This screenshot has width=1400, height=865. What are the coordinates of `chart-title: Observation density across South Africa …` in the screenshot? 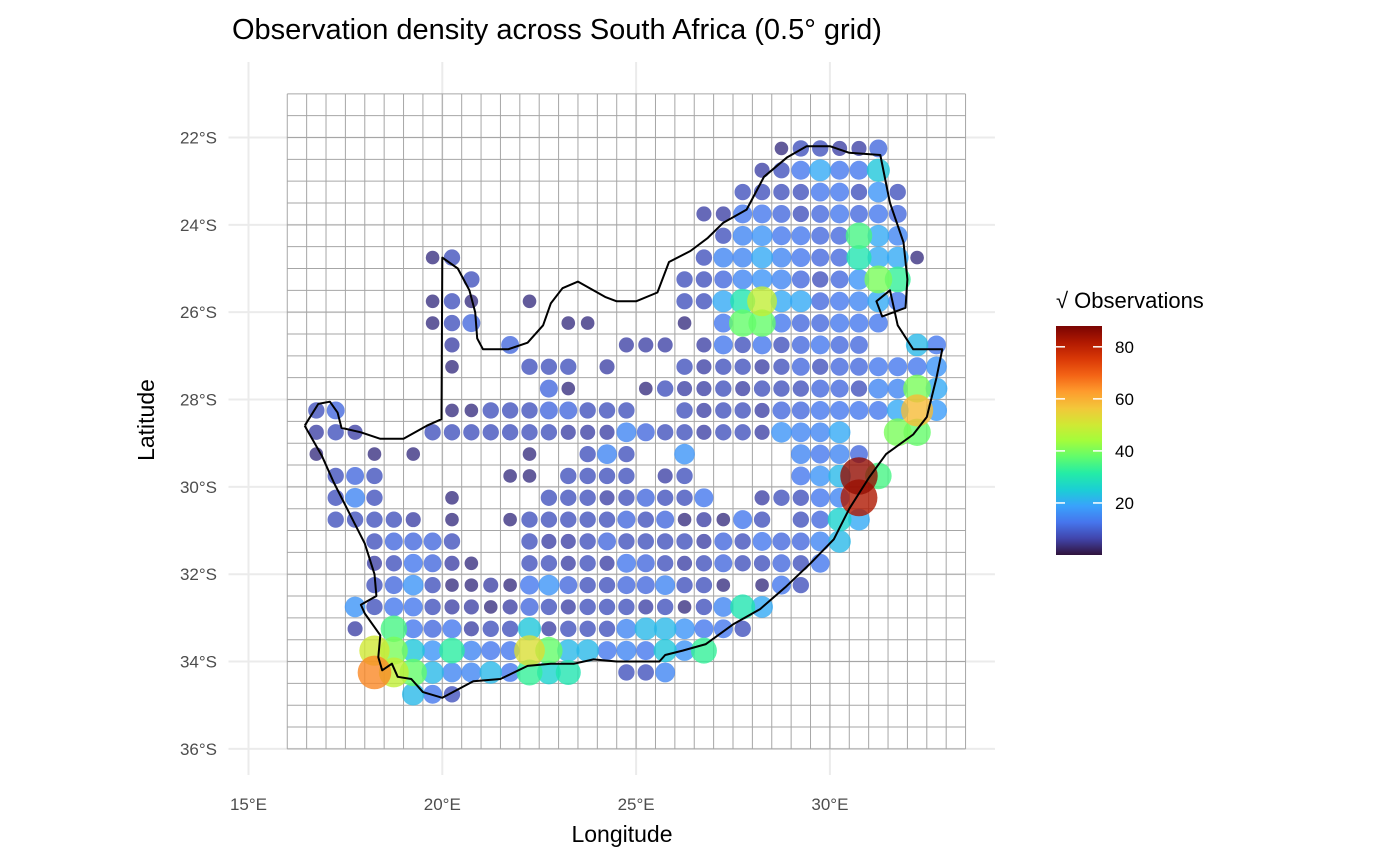 It's located at (557, 30).